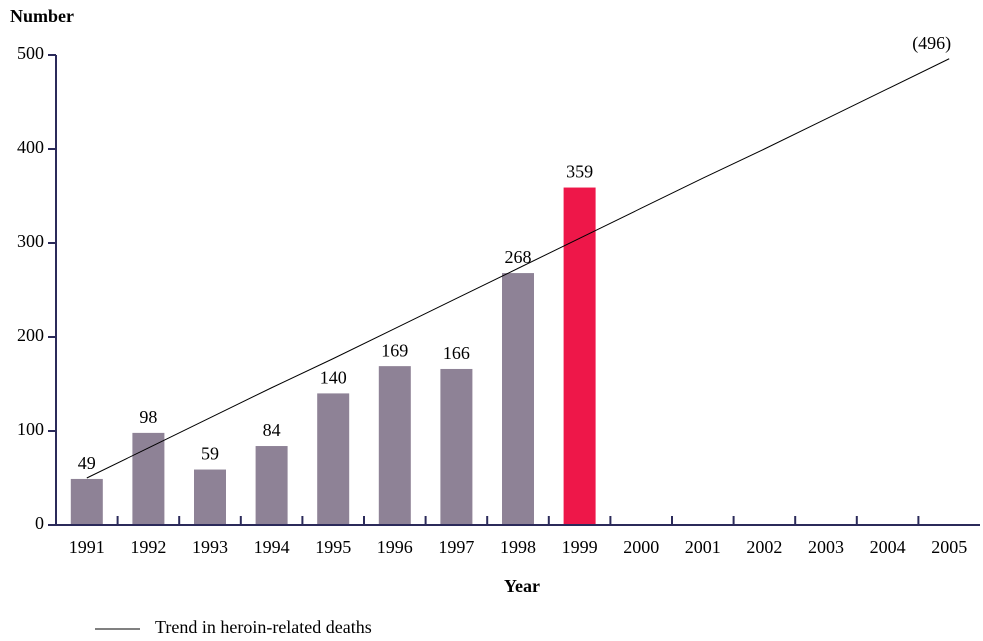 This screenshot has width=983, height=641. What do you see at coordinates (641, 547) in the screenshot?
I see `x-tick-label: 2000` at bounding box center [641, 547].